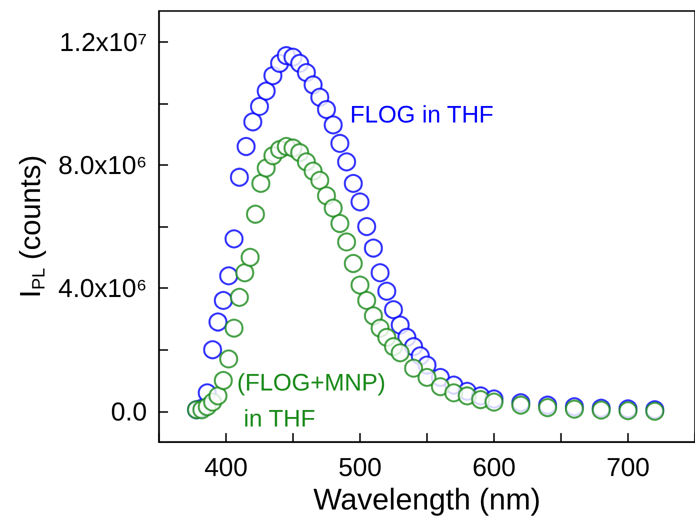  I want to click on y-tick-label: 1.2x10⁷, so click(103, 41).